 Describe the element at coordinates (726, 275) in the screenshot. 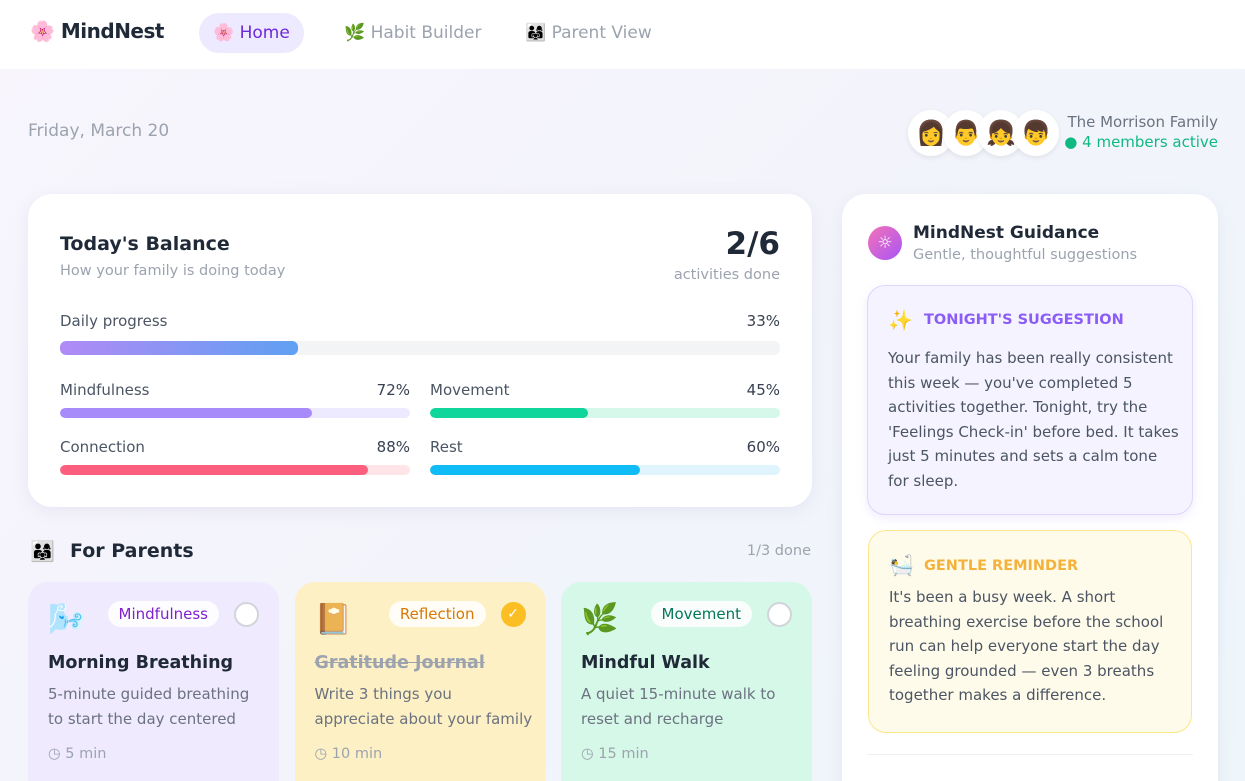

I see `done-label: activities done` at that location.